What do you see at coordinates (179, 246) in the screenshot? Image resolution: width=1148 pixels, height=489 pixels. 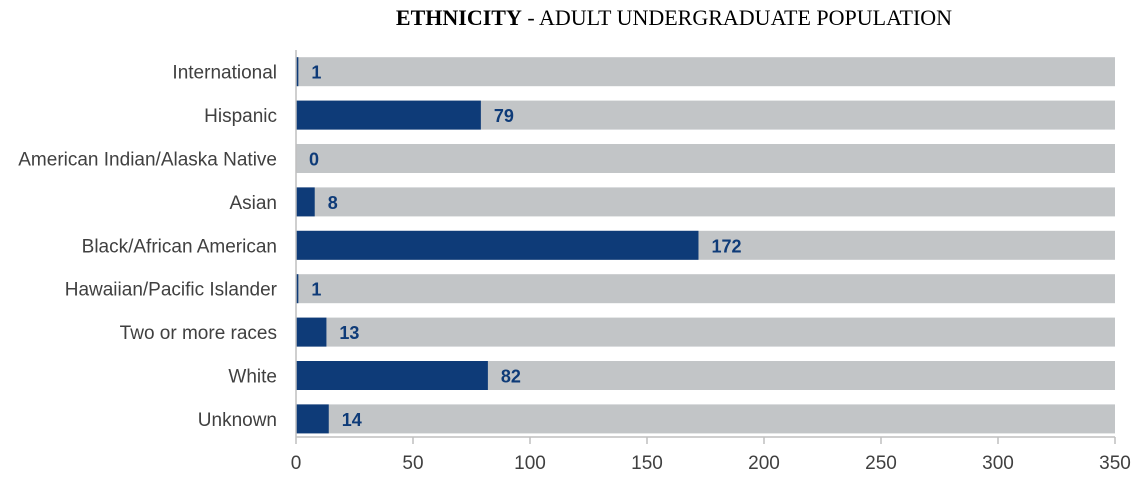 I see `category-label: Black/African American` at bounding box center [179, 246].